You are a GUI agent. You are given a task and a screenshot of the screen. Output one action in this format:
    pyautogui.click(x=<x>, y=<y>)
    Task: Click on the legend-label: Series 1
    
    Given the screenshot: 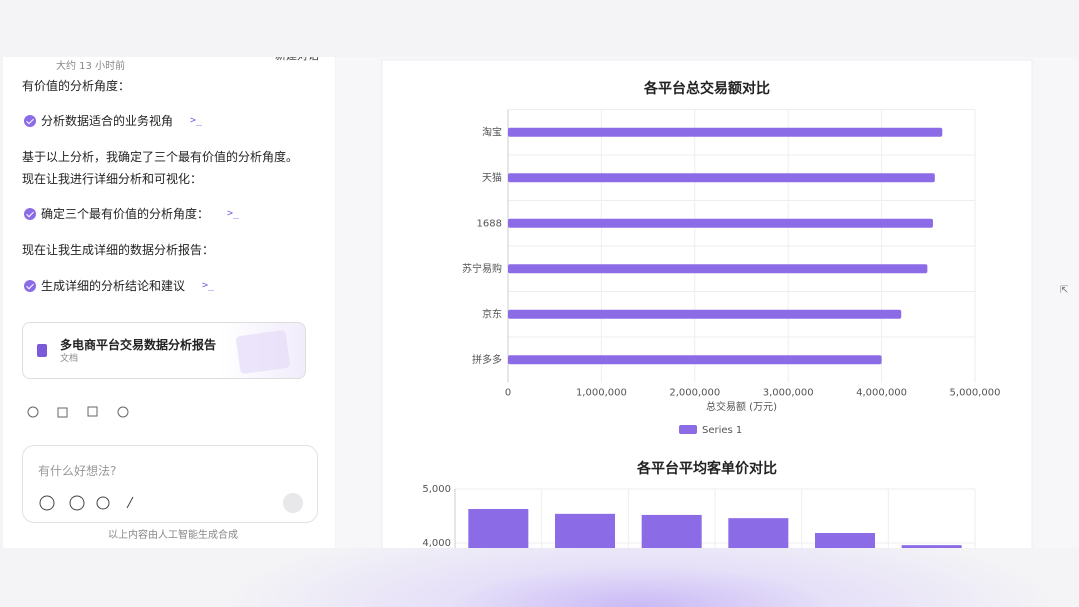 What is the action you would take?
    pyautogui.click(x=722, y=430)
    